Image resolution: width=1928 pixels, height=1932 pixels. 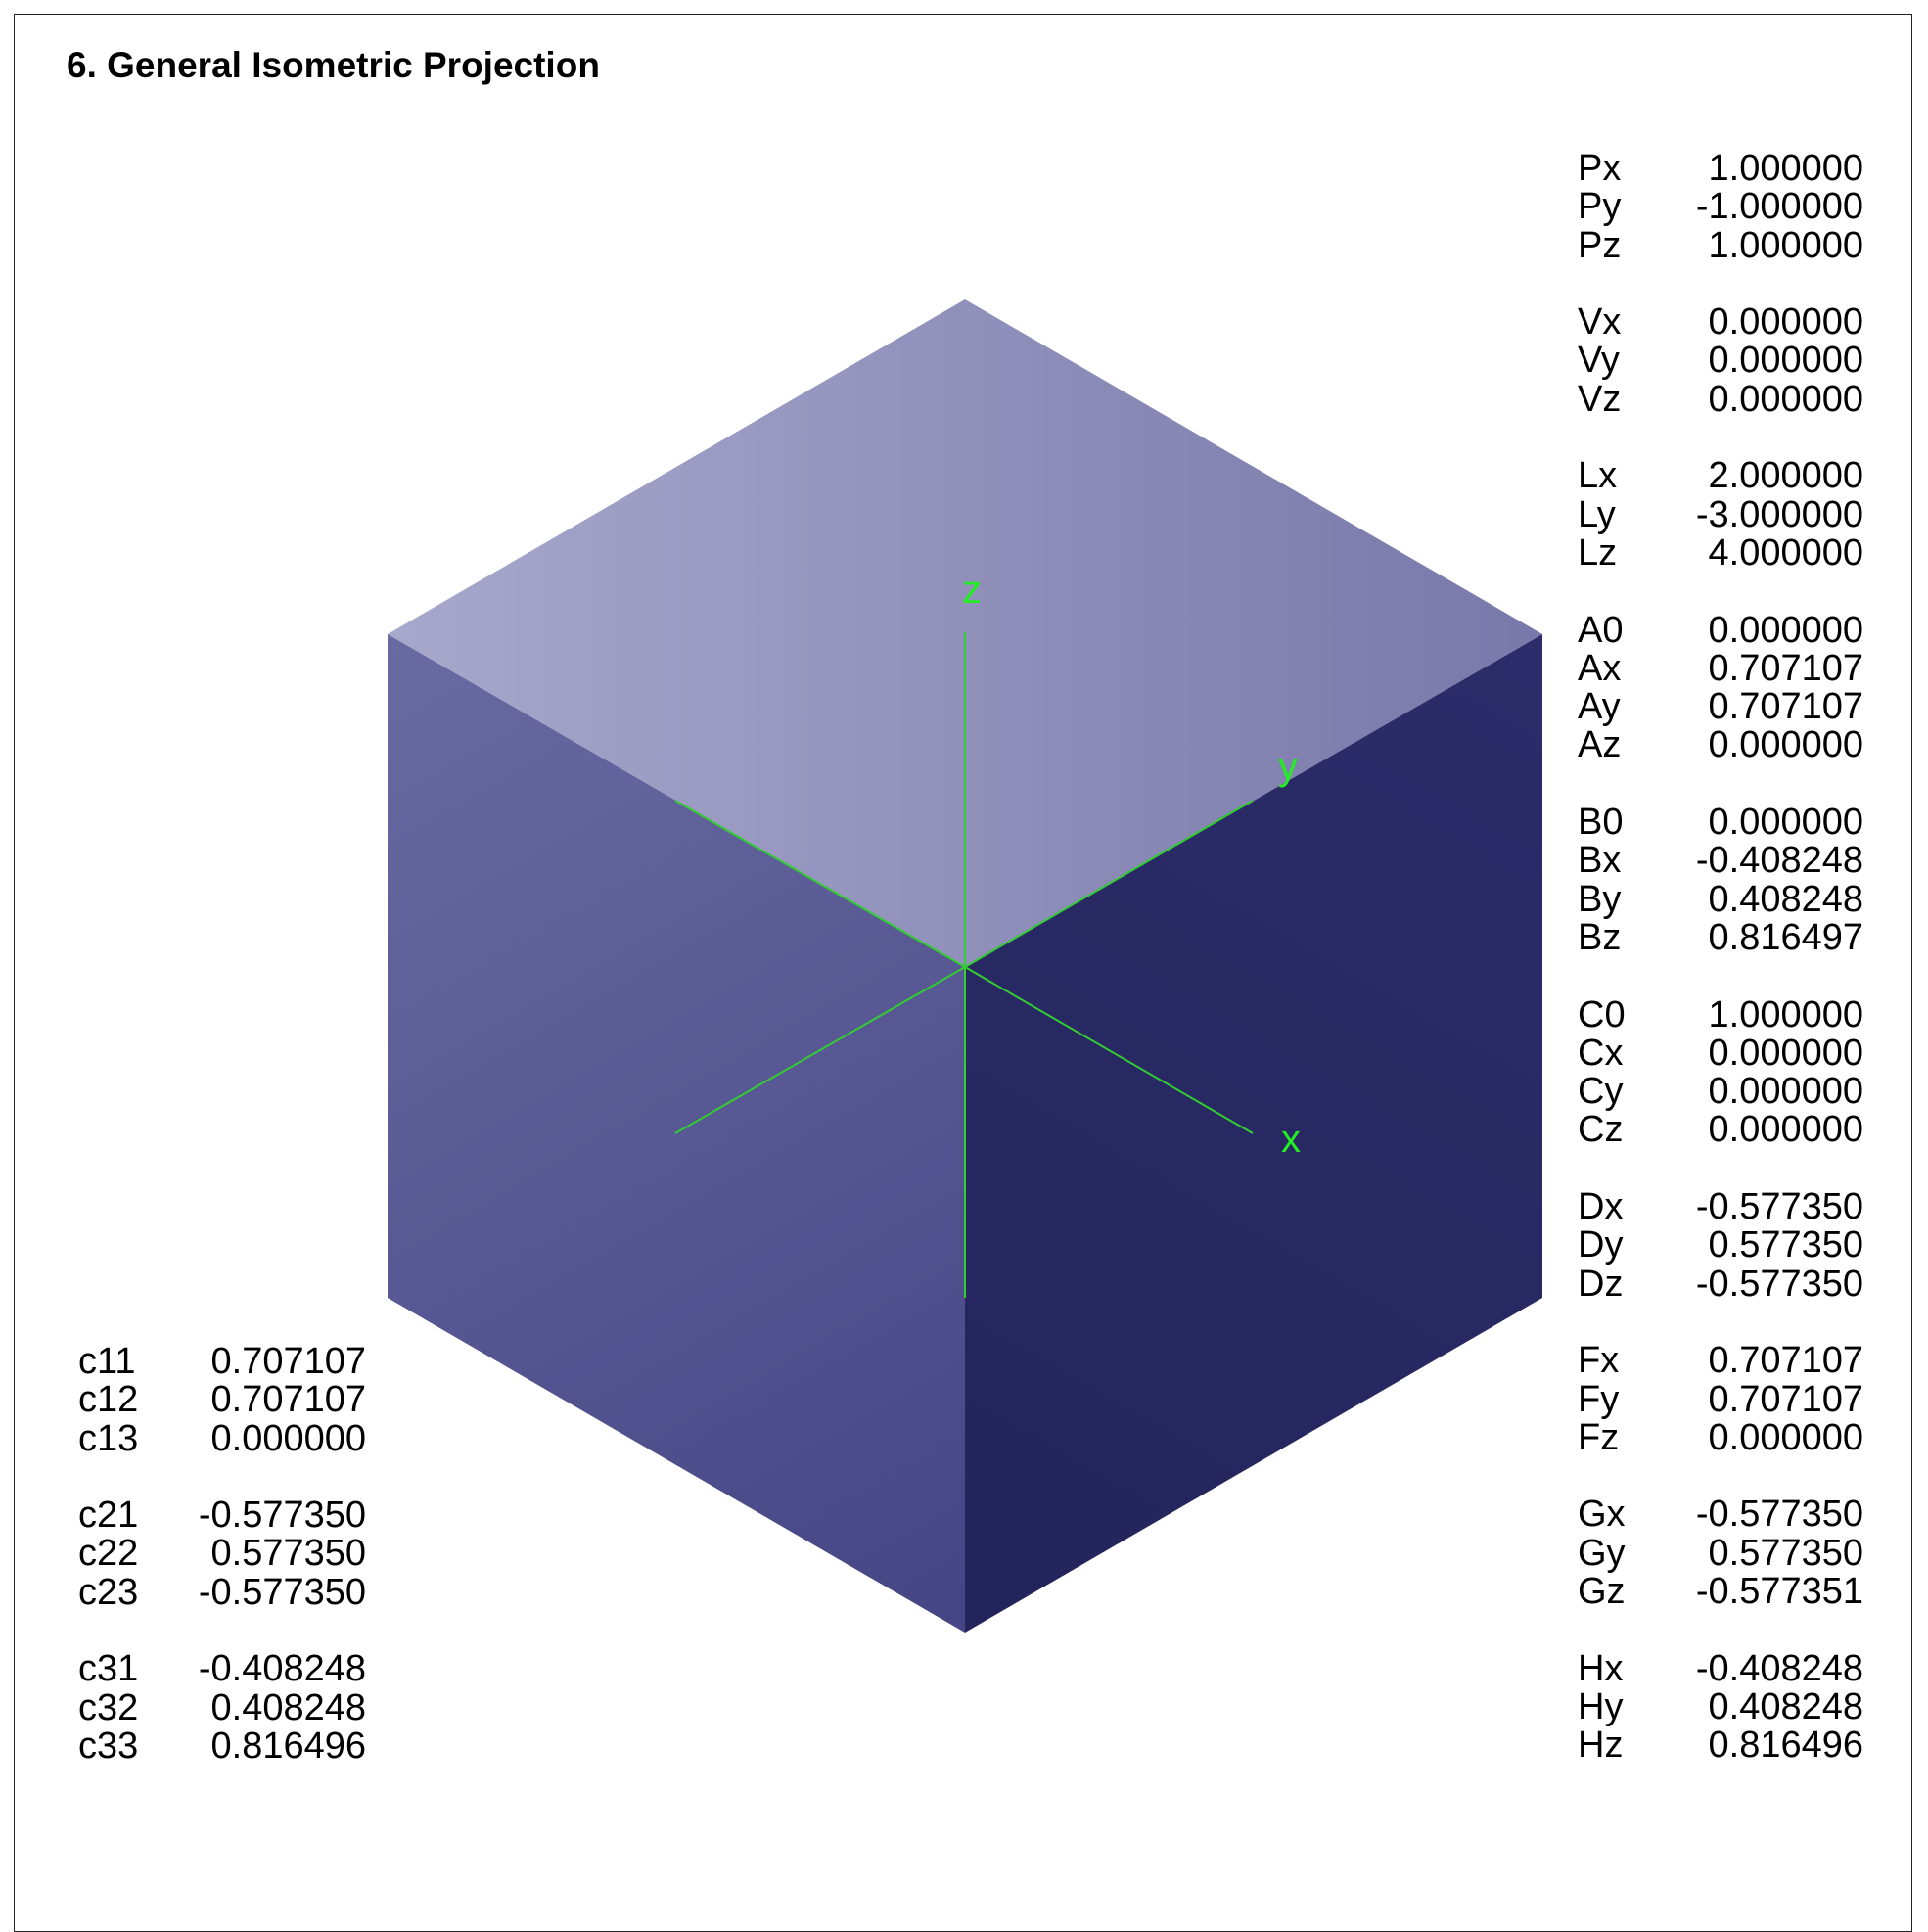 I want to click on param-row-ax: Ax 0.707107, so click(x=1721, y=668).